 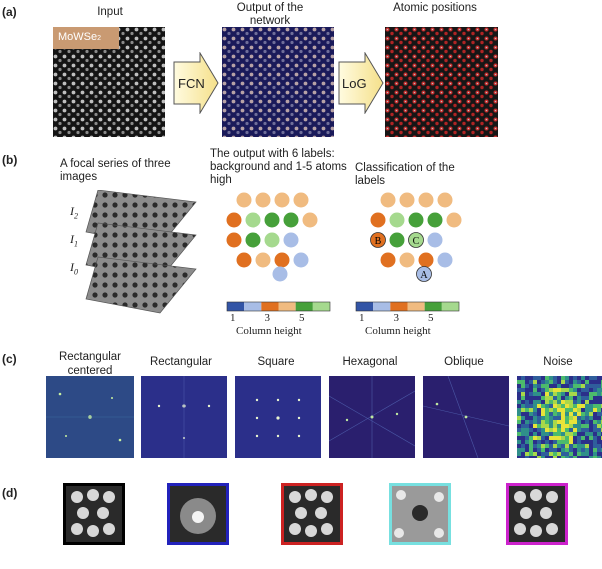 I want to click on input-image: MoWSe2, so click(x=109, y=82).